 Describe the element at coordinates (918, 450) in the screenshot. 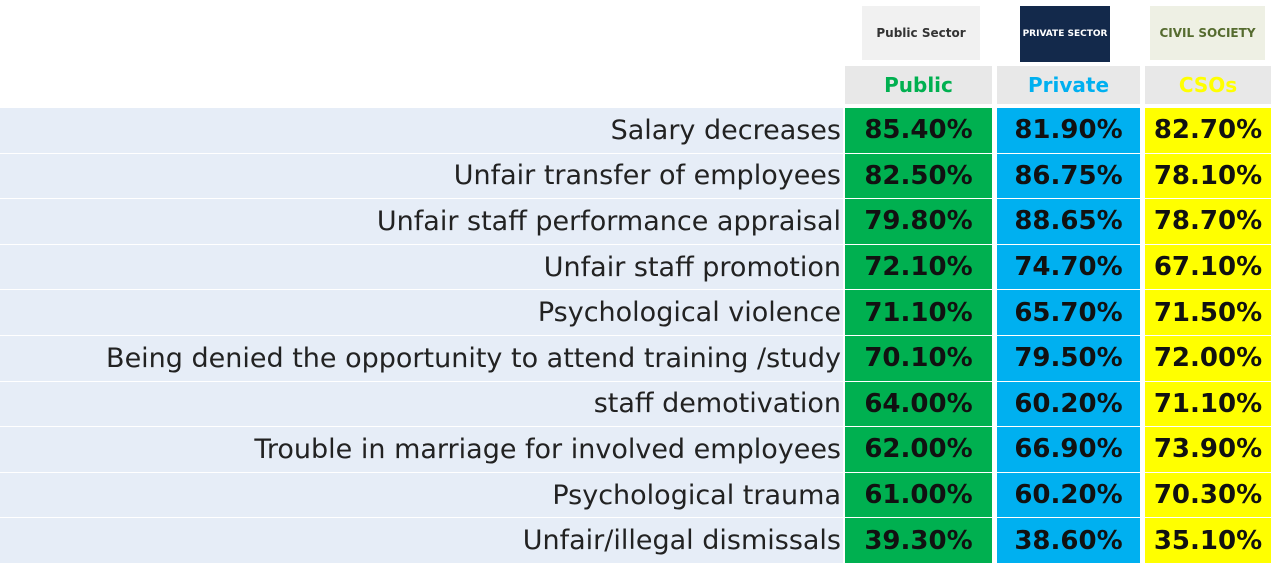

I see `value-cell: 62.00%` at that location.